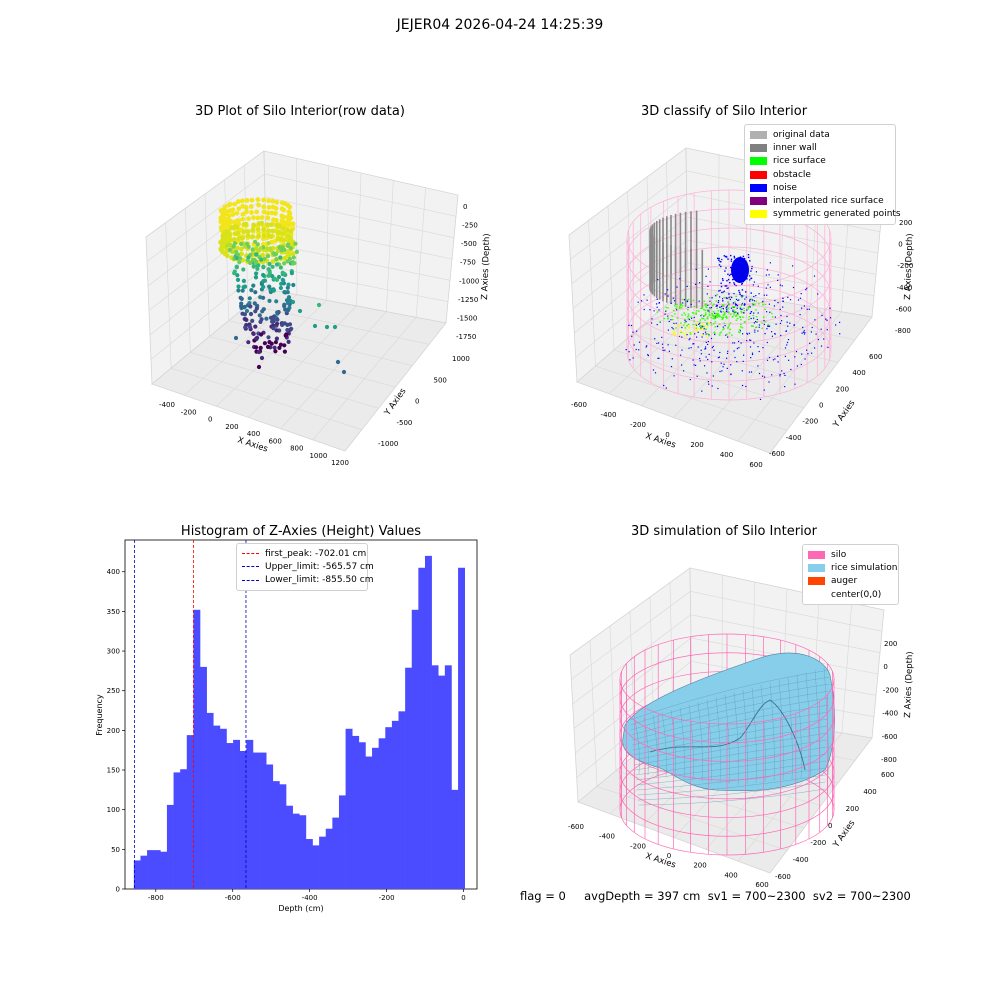 This screenshot has width=1000, height=1000. What do you see at coordinates (607, 837) in the screenshot?
I see `simulation-x-tick-label: -400` at bounding box center [607, 837].